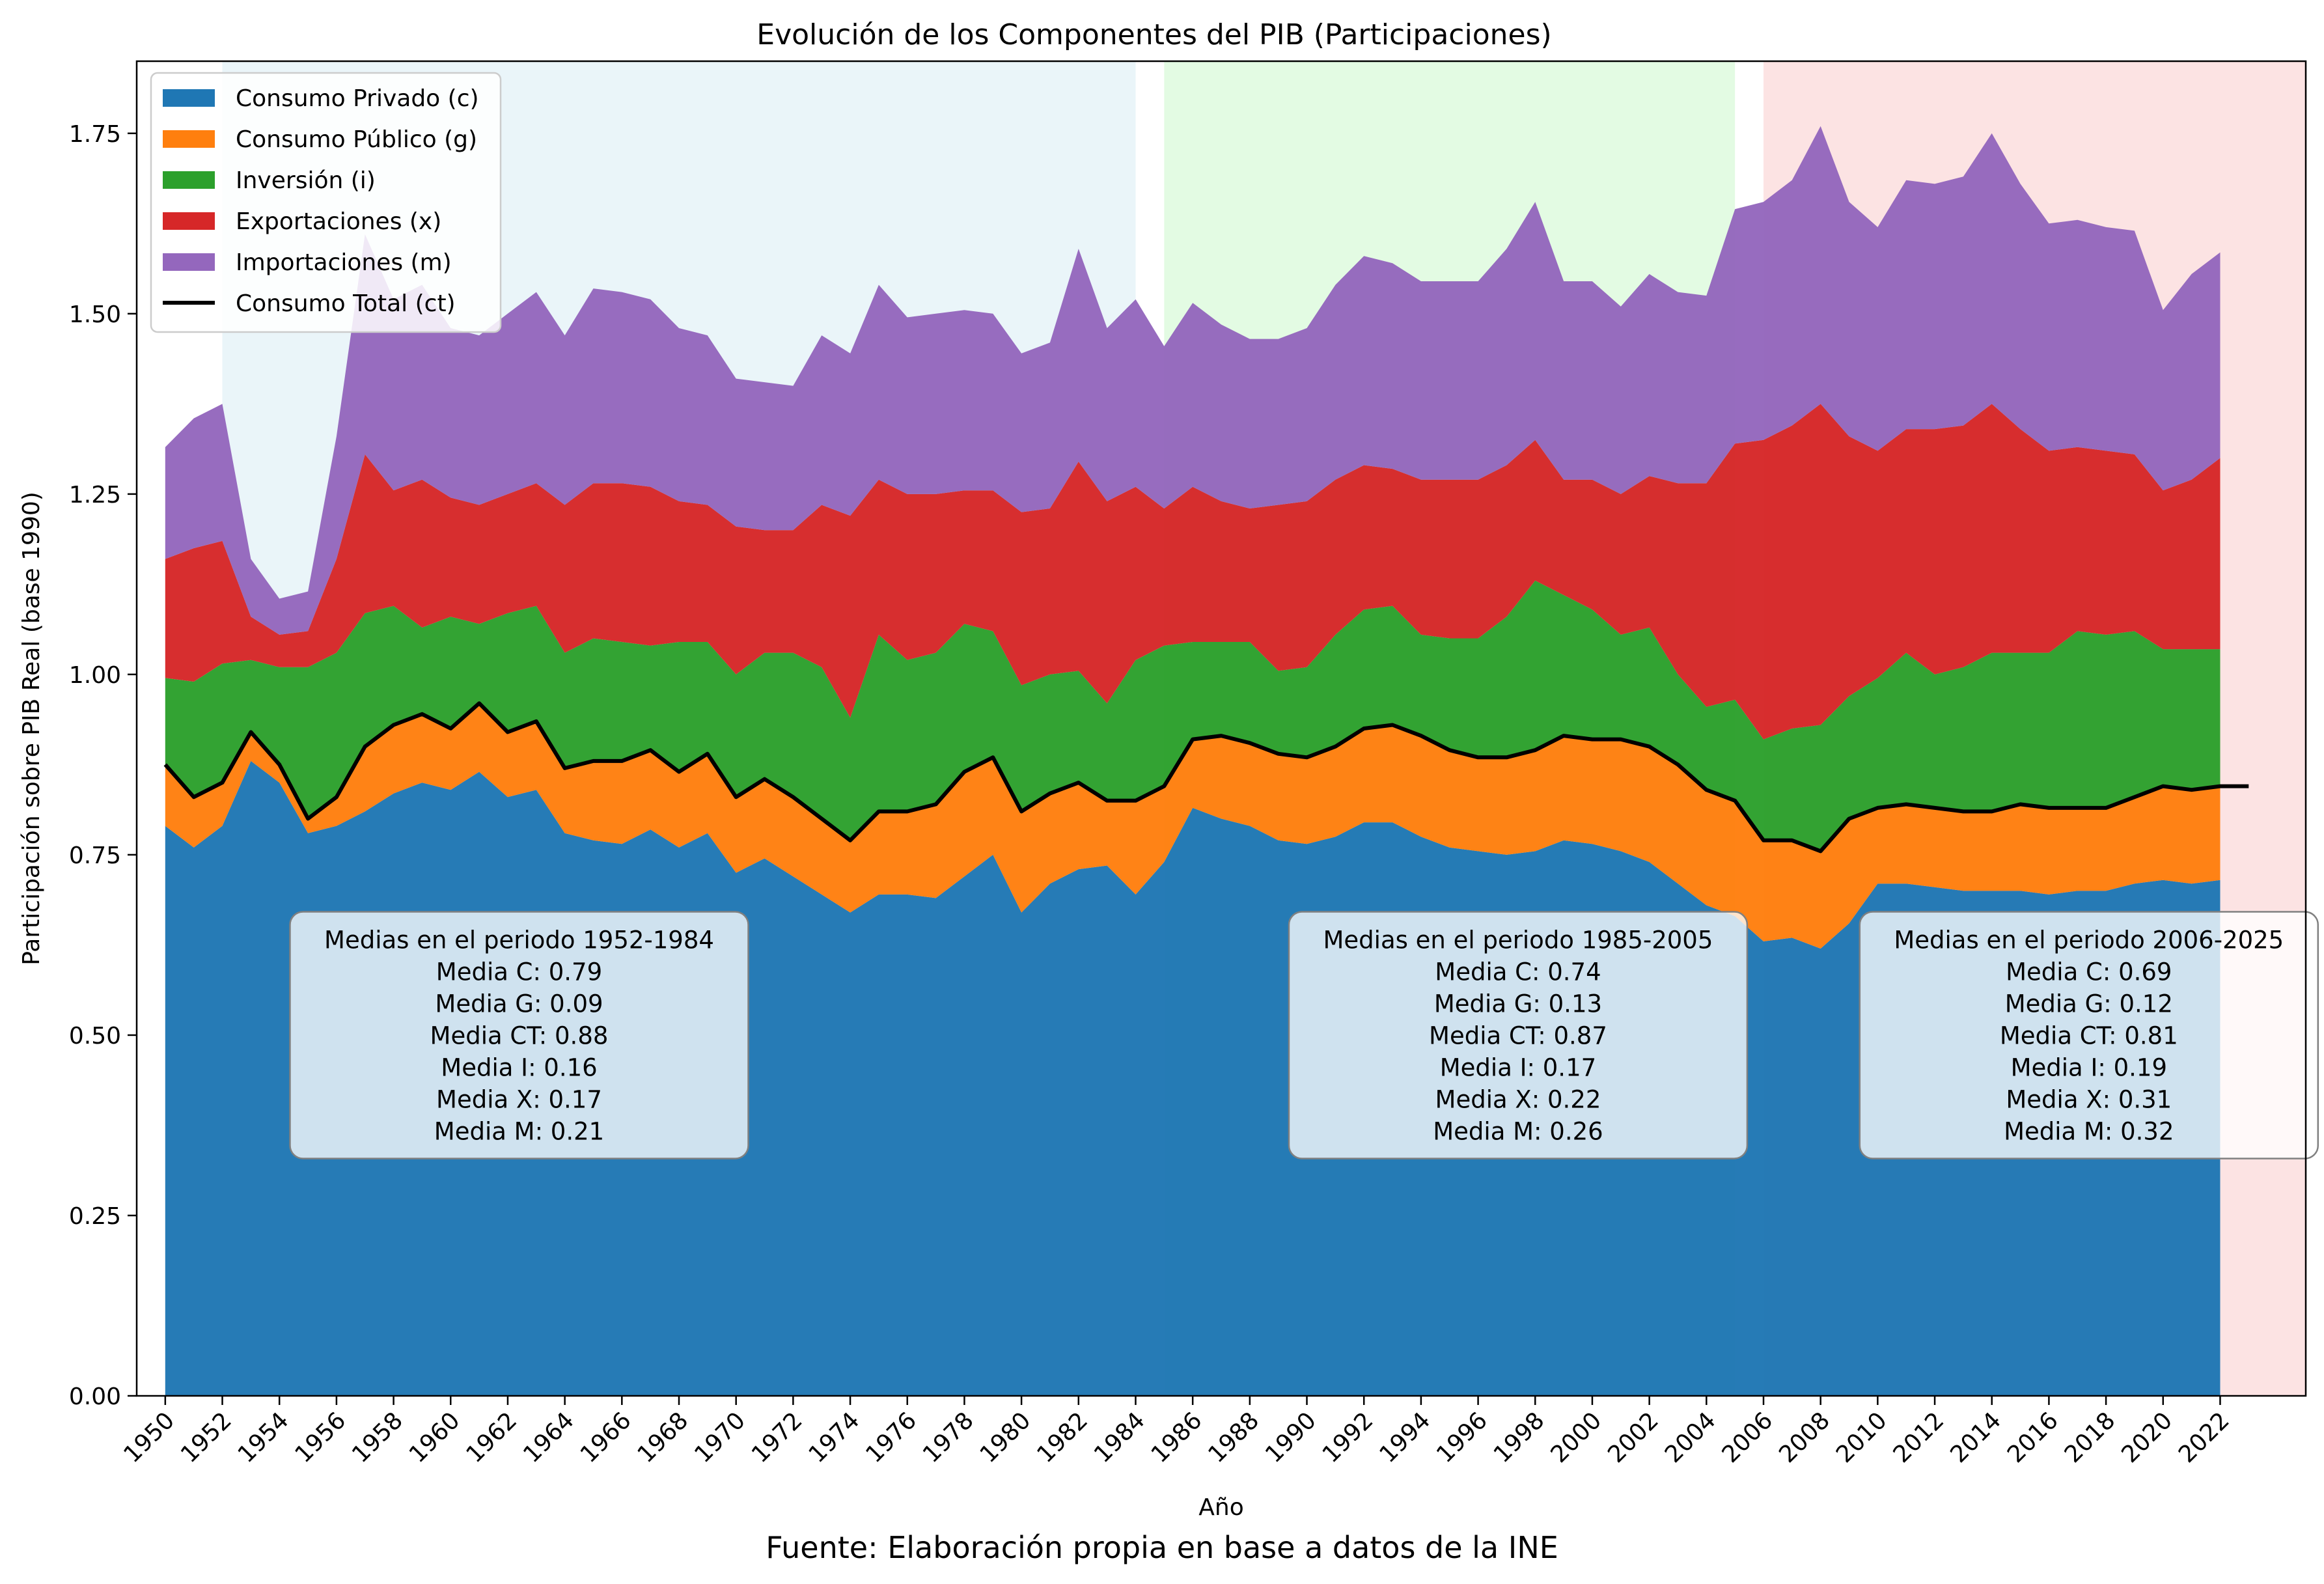 The width and height of the screenshot is (2324, 1584). What do you see at coordinates (2089, 1004) in the screenshot?
I see `annotation-line: Media G: 0.12` at bounding box center [2089, 1004].